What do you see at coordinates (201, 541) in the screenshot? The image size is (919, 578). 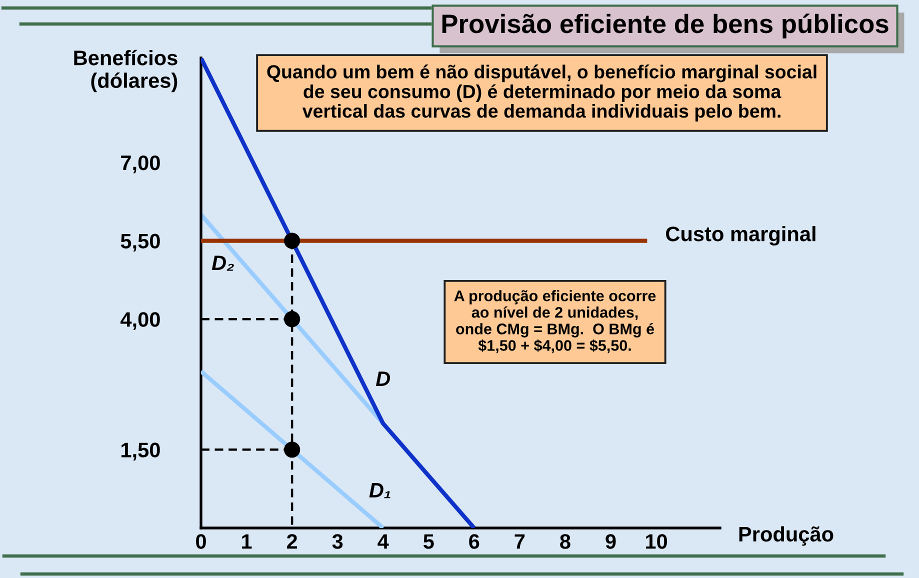 I see `x-tick-label: 0` at bounding box center [201, 541].